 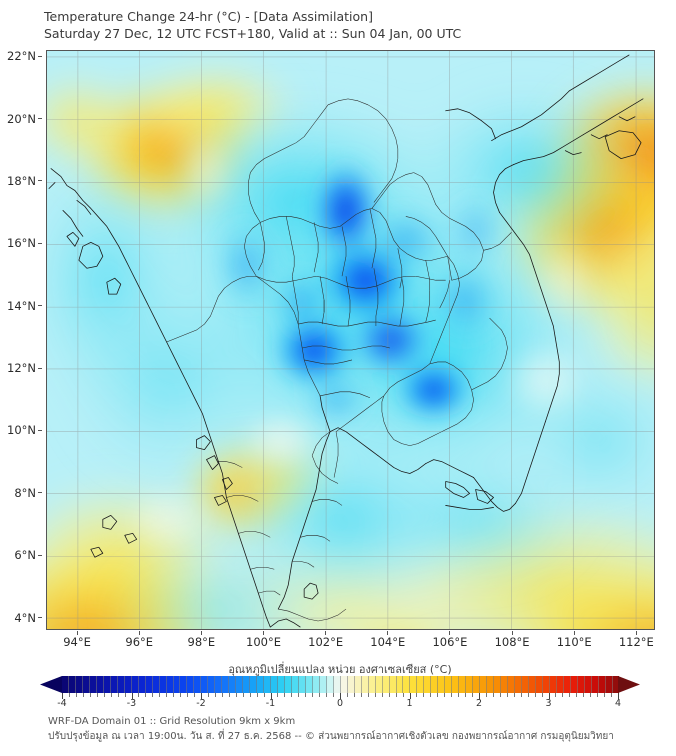 What do you see at coordinates (51, 684) in the screenshot?
I see `colorbar-under-cap` at bounding box center [51, 684].